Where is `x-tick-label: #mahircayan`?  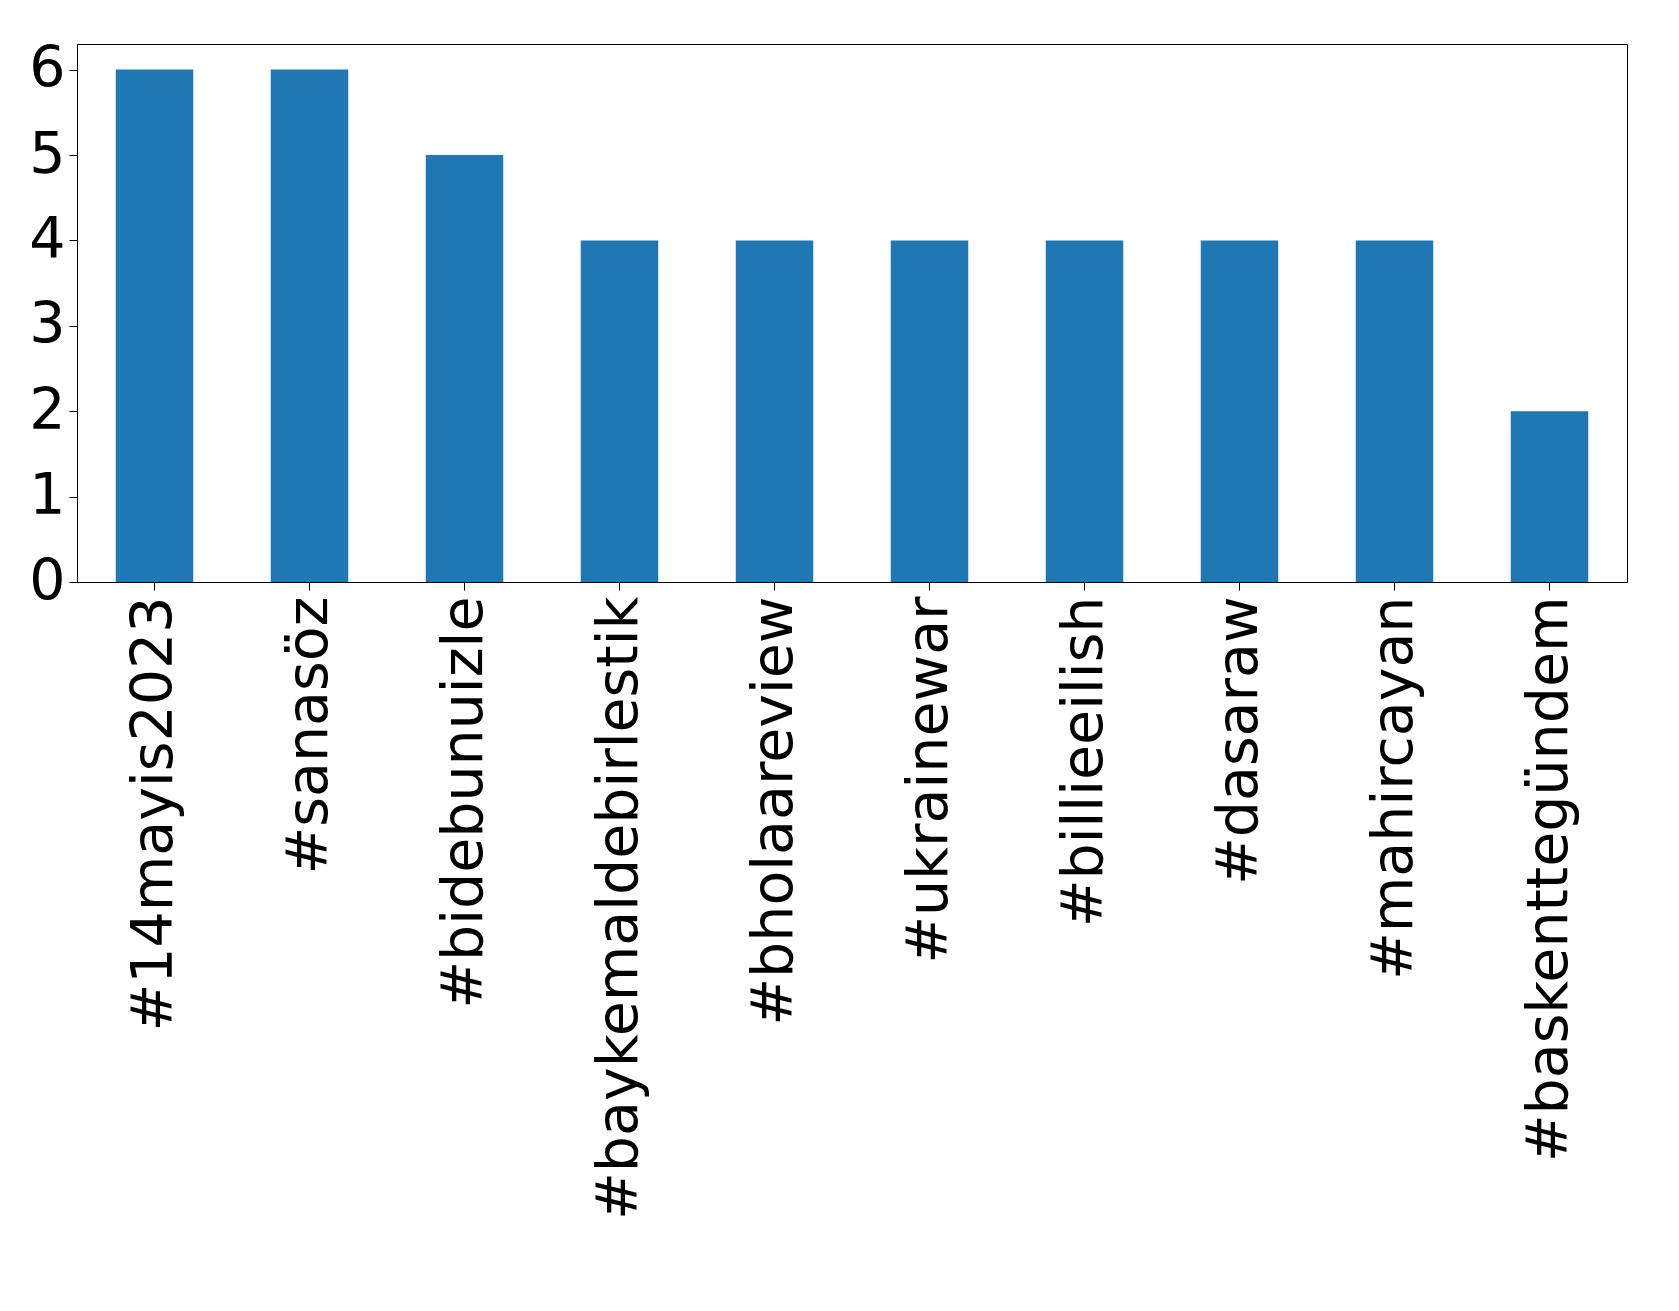 x-tick-label: #mahircayan is located at coordinates (1391, 788).